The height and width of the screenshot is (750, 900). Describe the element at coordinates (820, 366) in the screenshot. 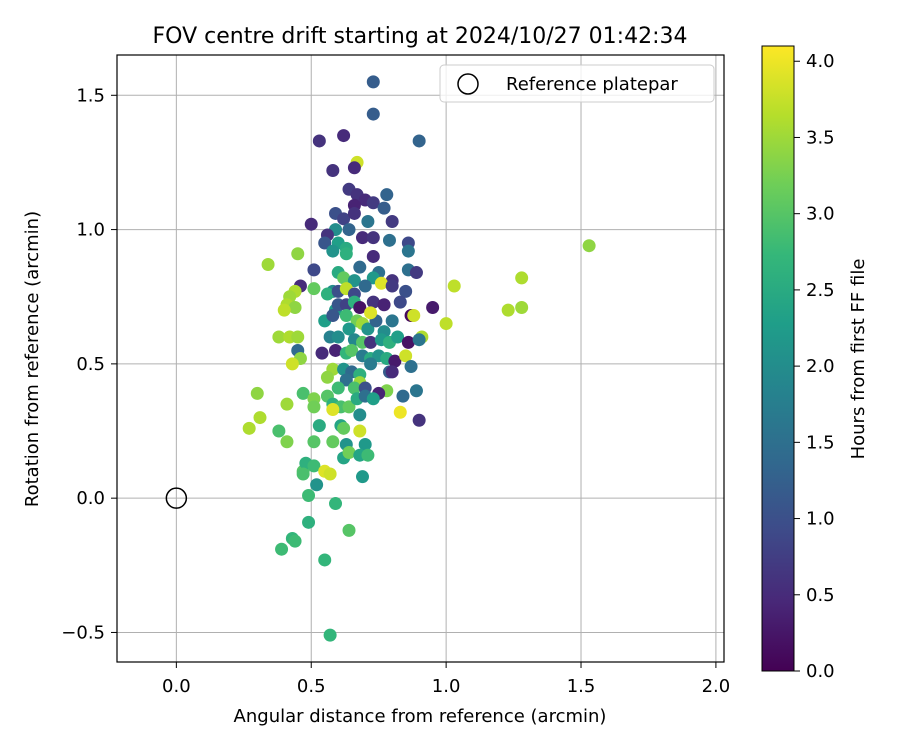

I see `colorbar-tick-label: 2.0` at that location.